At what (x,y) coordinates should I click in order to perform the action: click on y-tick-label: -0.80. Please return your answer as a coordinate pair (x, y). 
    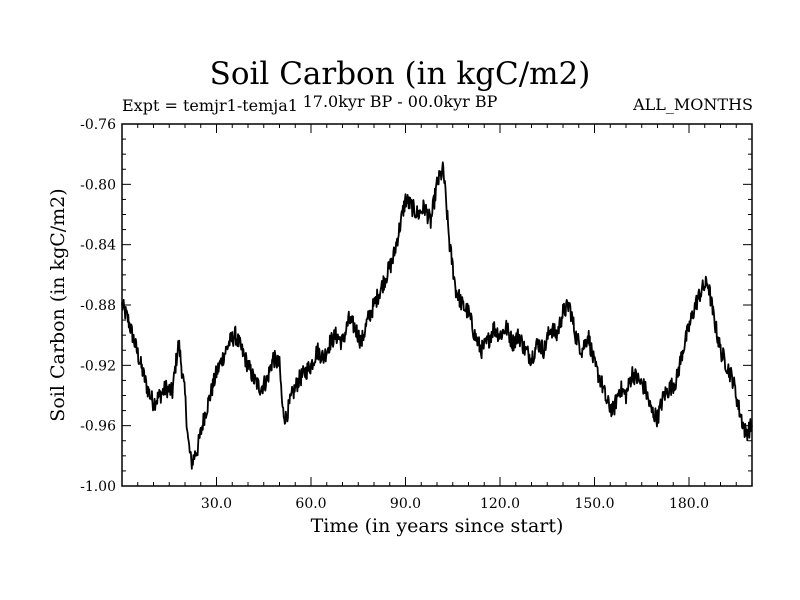
    Looking at the image, I should click on (98, 185).